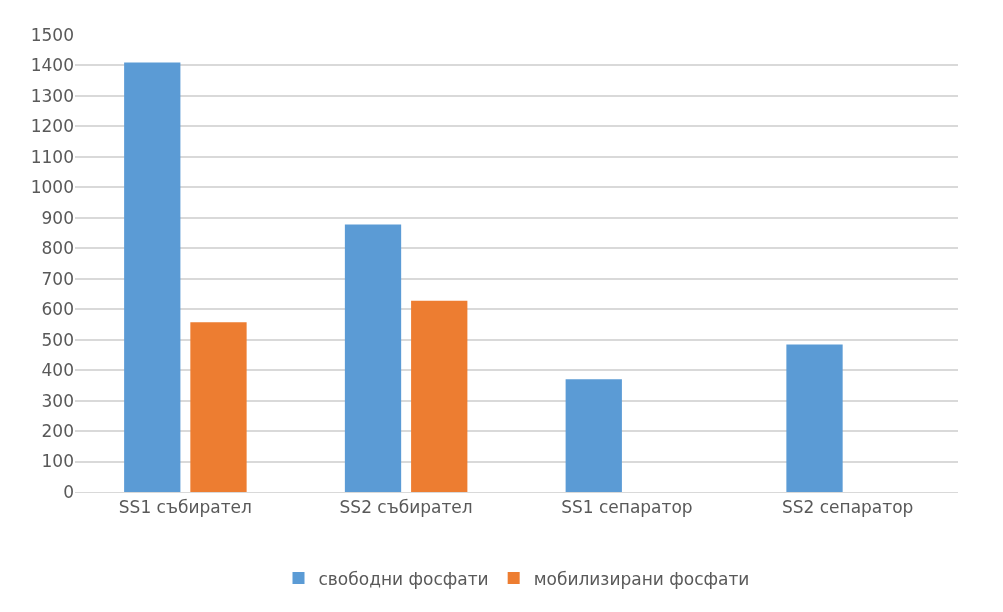  What do you see at coordinates (57, 461) in the screenshot?
I see `y-tick-label: 100` at bounding box center [57, 461].